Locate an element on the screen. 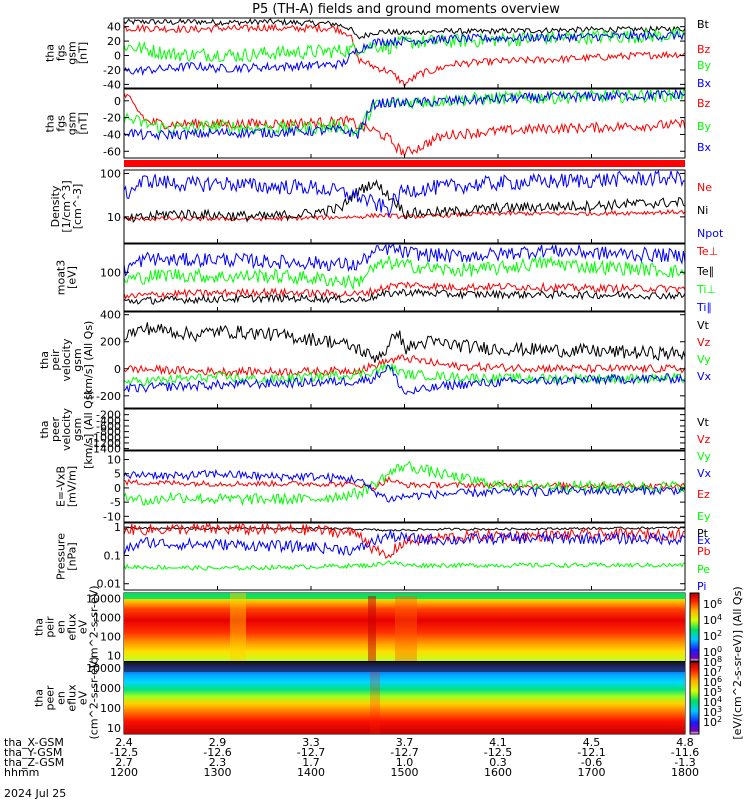  ytick-label-fgs_gsm_zoom: 0 is located at coordinates (117, 101).